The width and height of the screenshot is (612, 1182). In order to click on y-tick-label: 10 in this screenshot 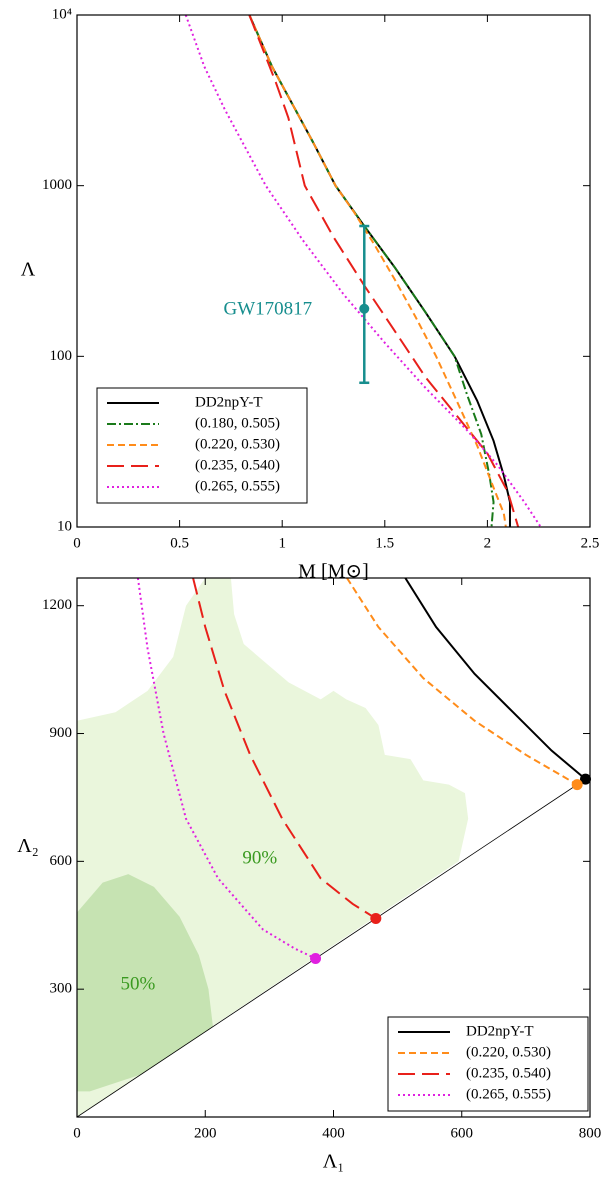, I will do `click(64, 526)`.